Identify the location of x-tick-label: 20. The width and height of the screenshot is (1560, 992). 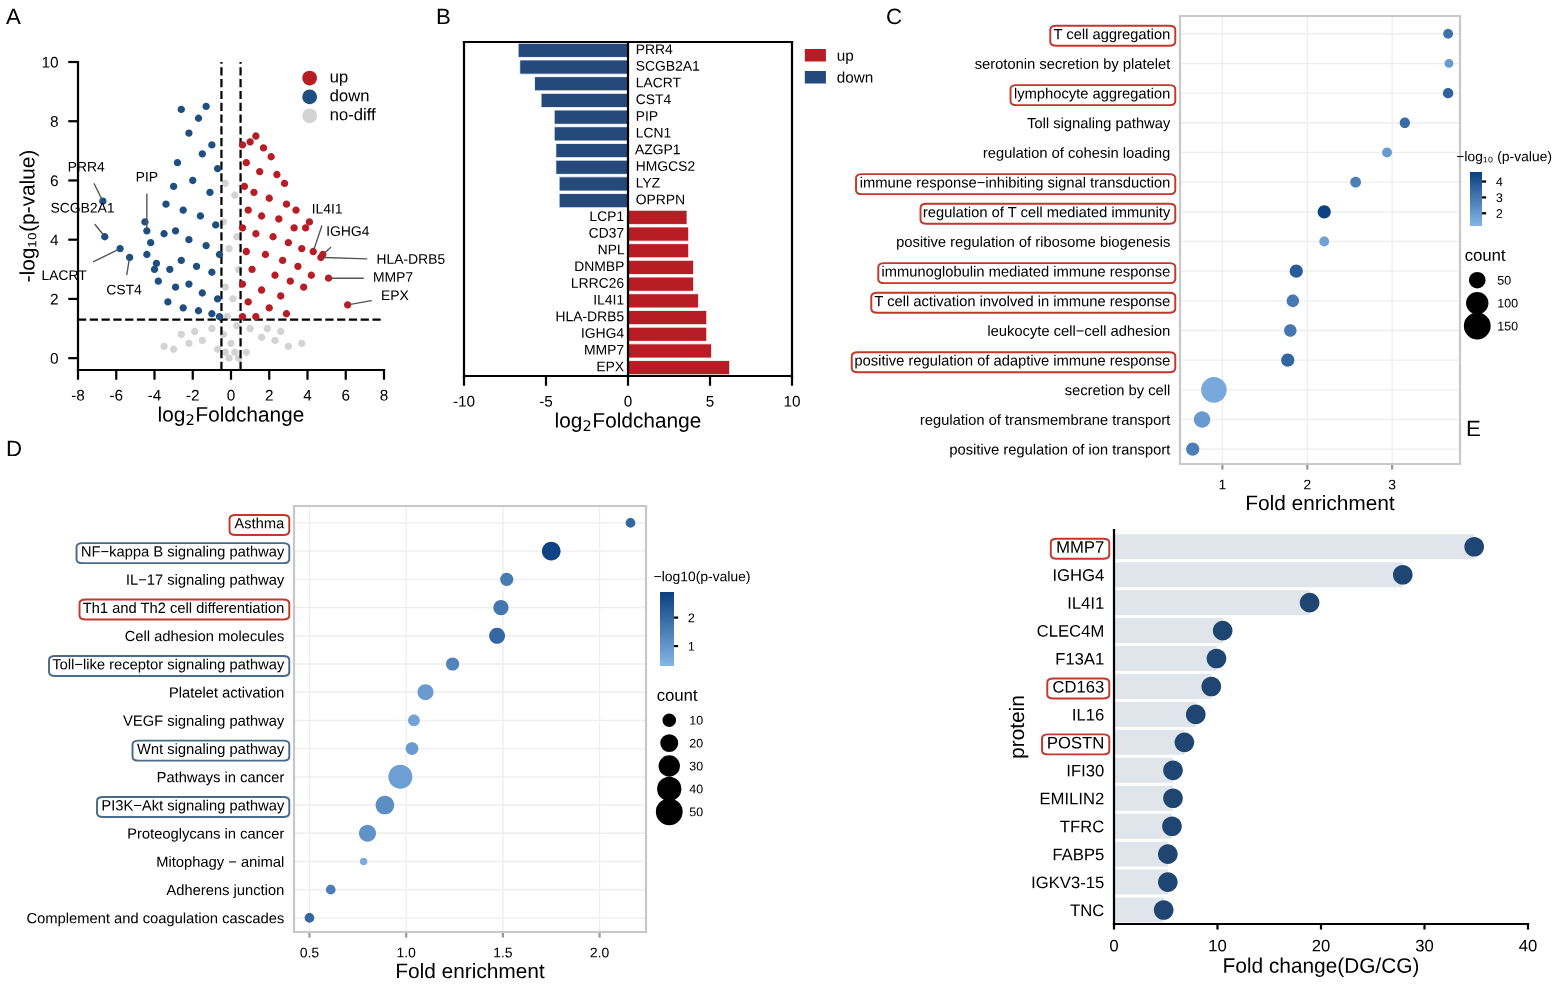
(1321, 945).